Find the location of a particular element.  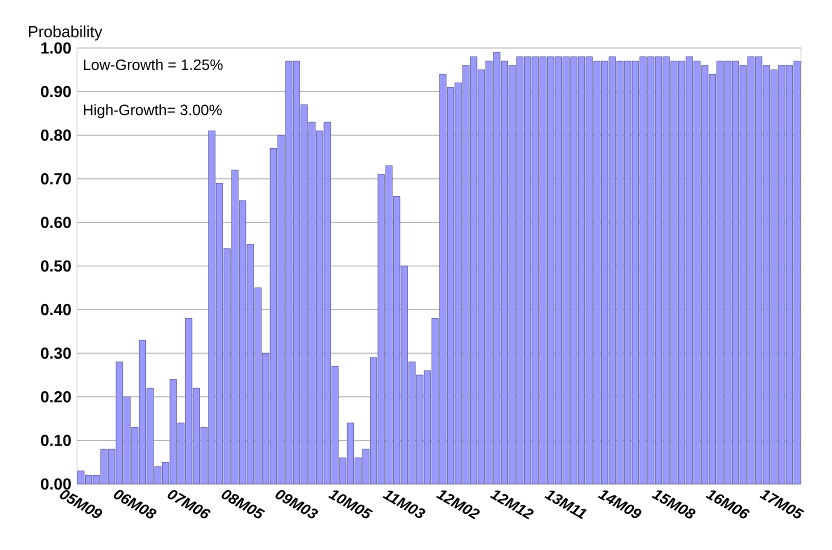

y-tick-label: 0.30 is located at coordinates (55, 353).